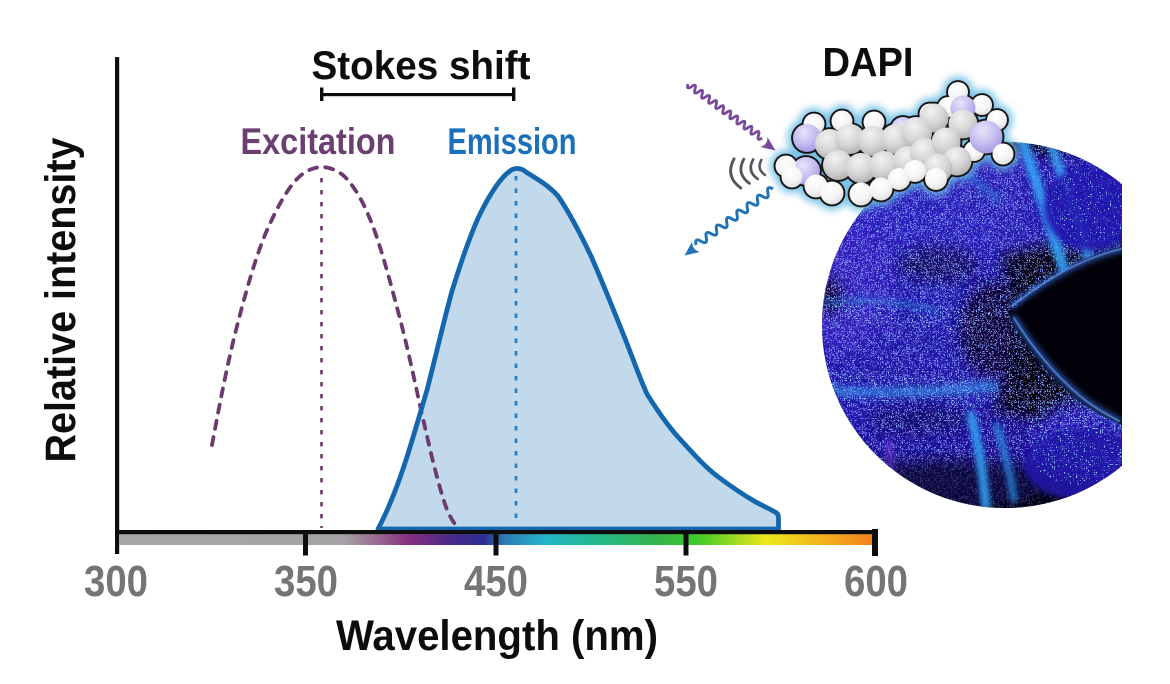  I want to click on svg-text: DAPI, so click(868, 62).